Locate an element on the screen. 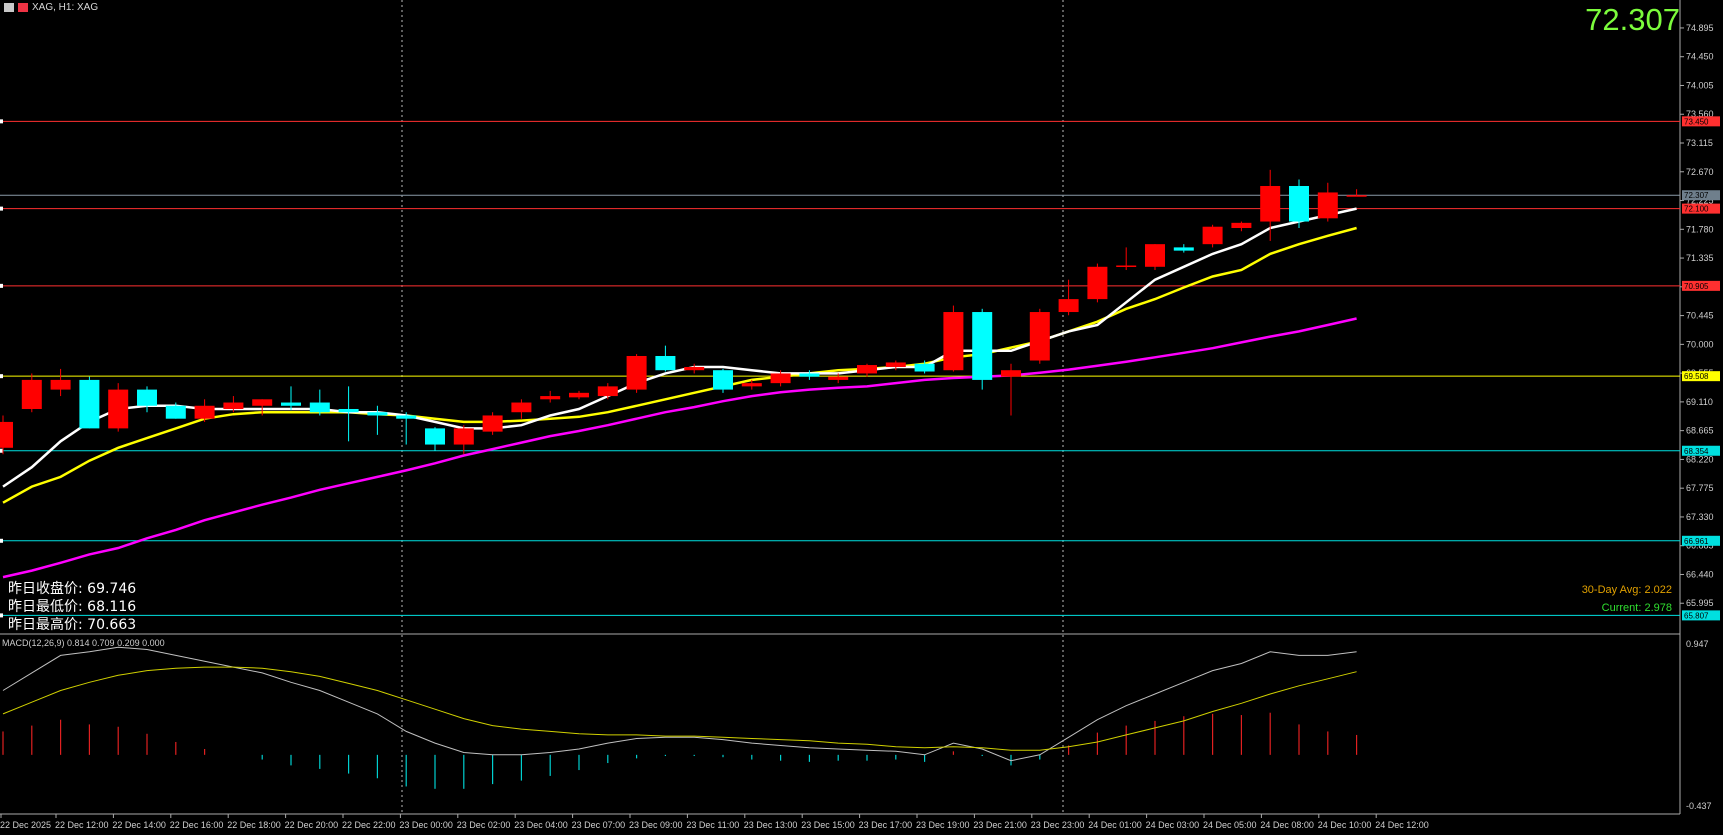  avg-stat: 30-Day Avg: 2.022 is located at coordinates (1626, 590).